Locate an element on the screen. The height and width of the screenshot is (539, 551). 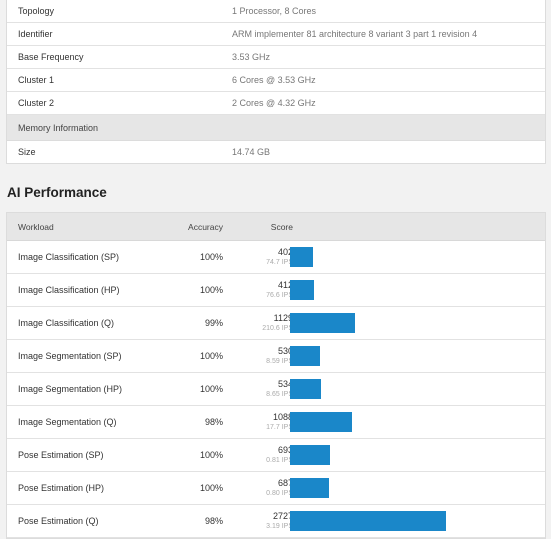
header-workload: Workload is located at coordinates (36, 226).